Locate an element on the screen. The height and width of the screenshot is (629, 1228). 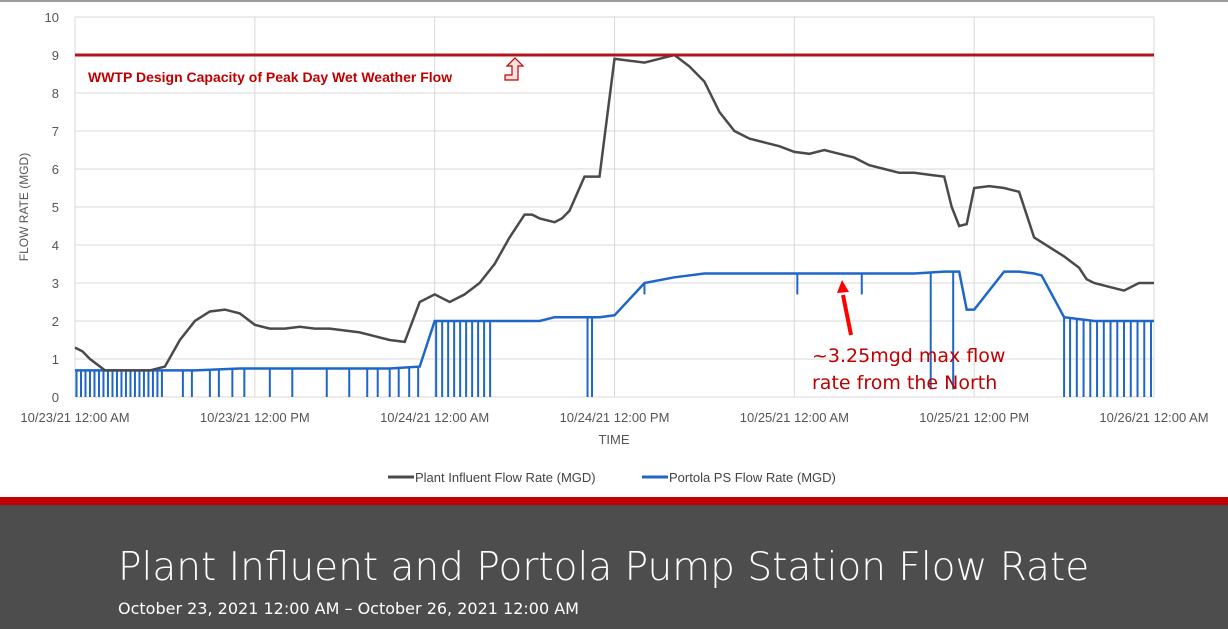
y-axis-label: FLOW RATE (MGD) is located at coordinates (24, 207).